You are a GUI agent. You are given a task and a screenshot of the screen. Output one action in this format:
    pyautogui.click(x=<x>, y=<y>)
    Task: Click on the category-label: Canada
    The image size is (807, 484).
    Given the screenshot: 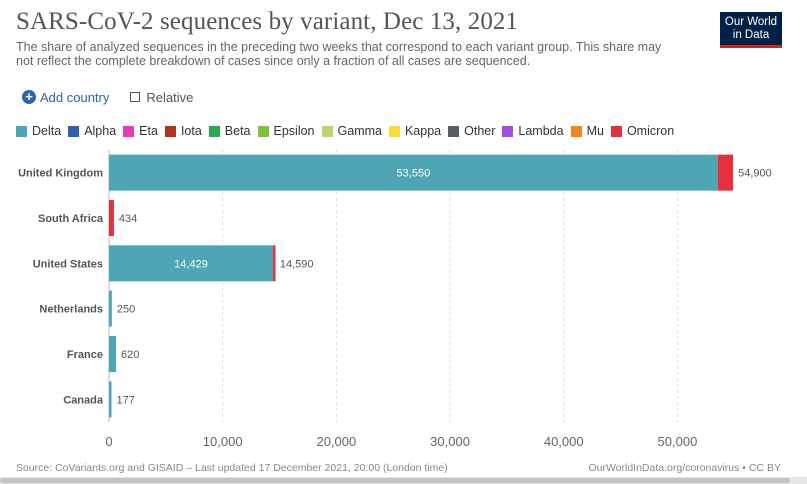 What is the action you would take?
    pyautogui.click(x=83, y=400)
    